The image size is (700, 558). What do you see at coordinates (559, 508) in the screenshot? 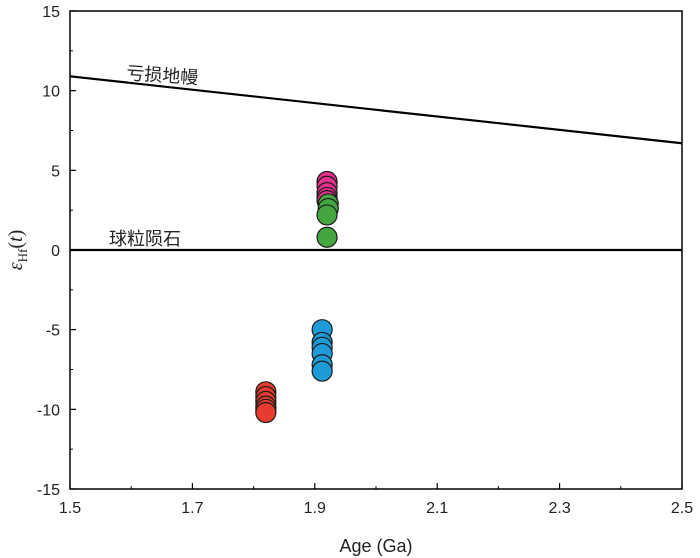
I see `x-tick-label: 2.3` at bounding box center [559, 508].